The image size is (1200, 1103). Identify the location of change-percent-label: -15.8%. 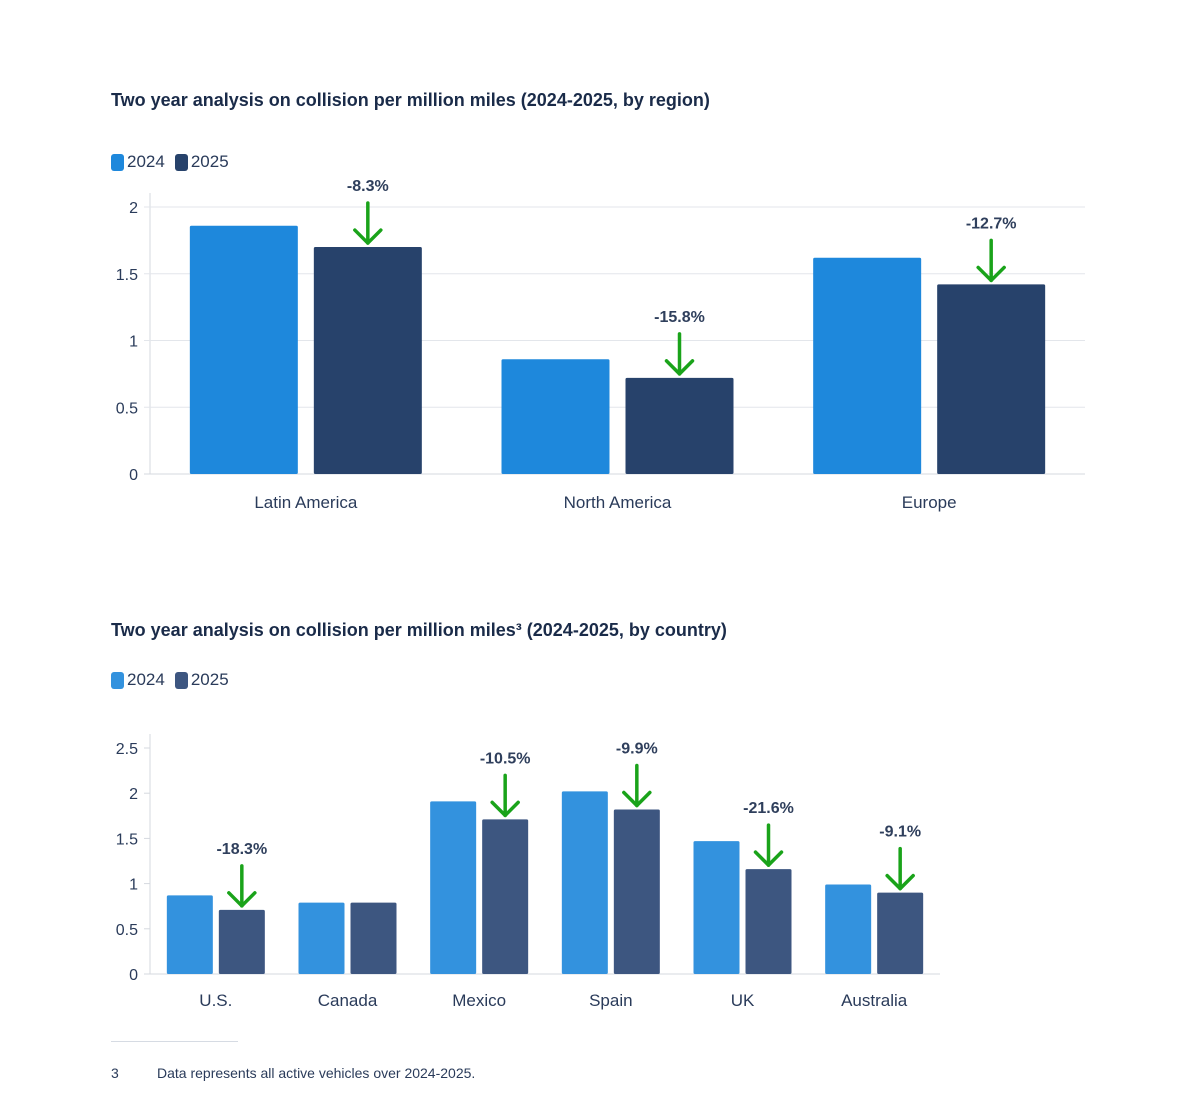
(679, 317).